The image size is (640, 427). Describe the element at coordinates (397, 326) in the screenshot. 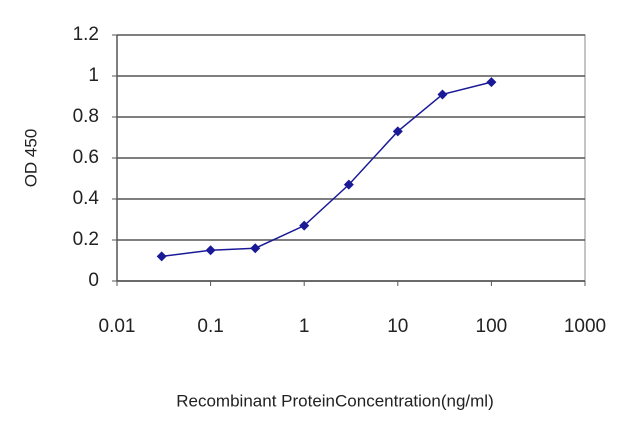

I see `x-tick-label: 10` at that location.